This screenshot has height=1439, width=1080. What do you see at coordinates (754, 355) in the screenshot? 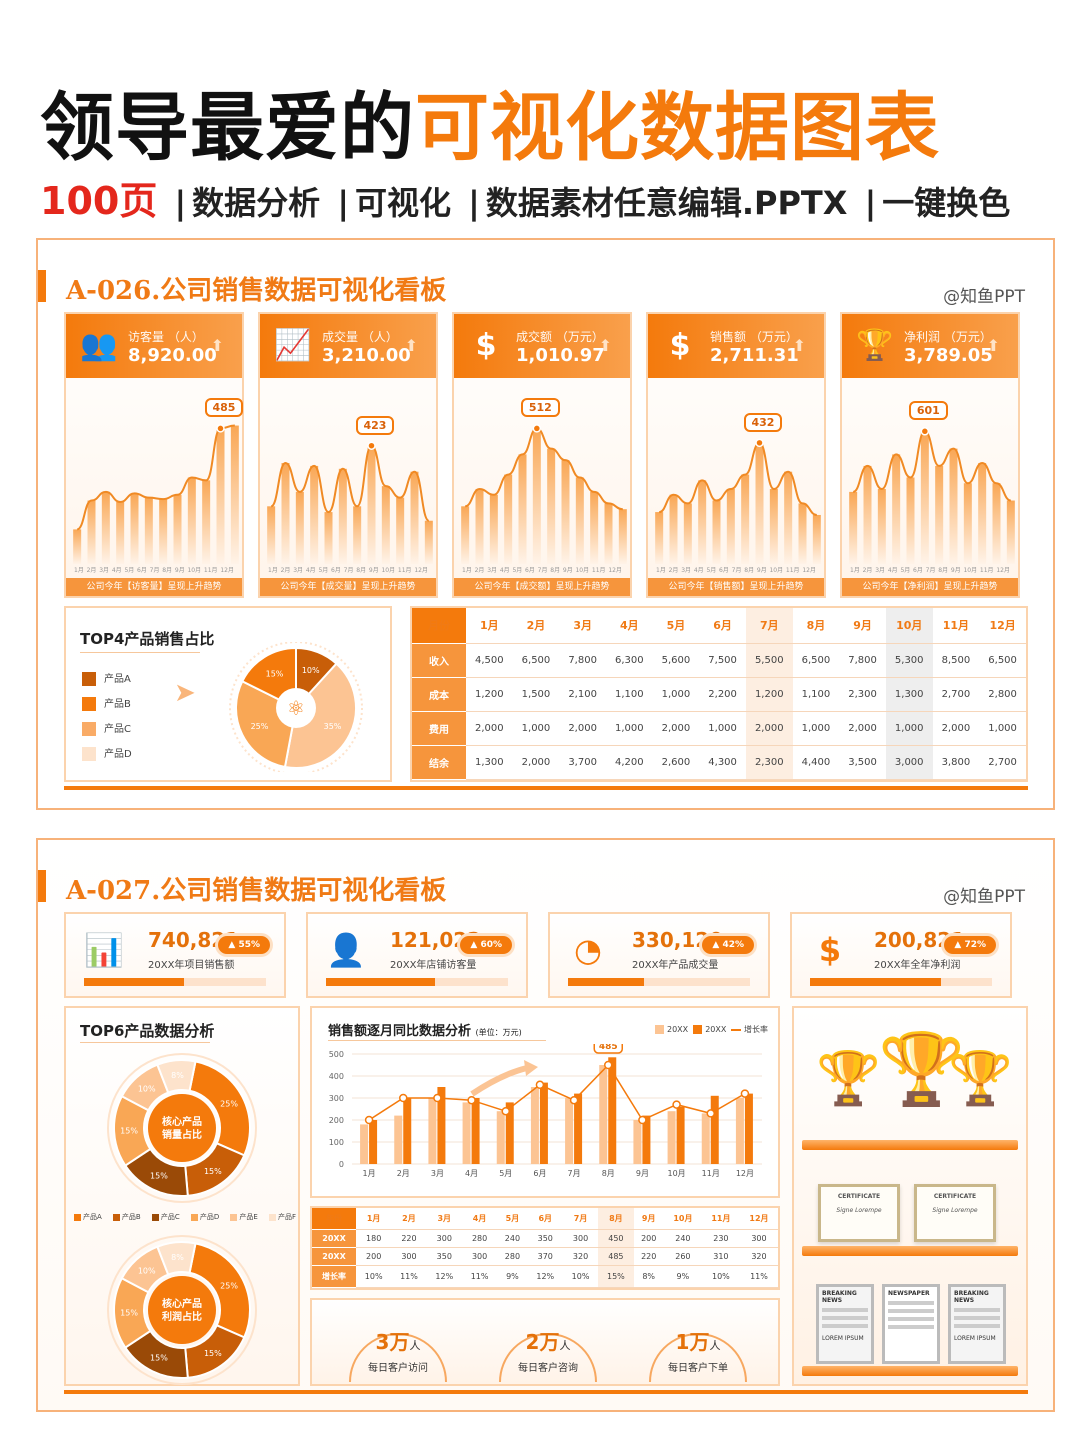
I see `kpi-value: 2,711.31` at bounding box center [754, 355].